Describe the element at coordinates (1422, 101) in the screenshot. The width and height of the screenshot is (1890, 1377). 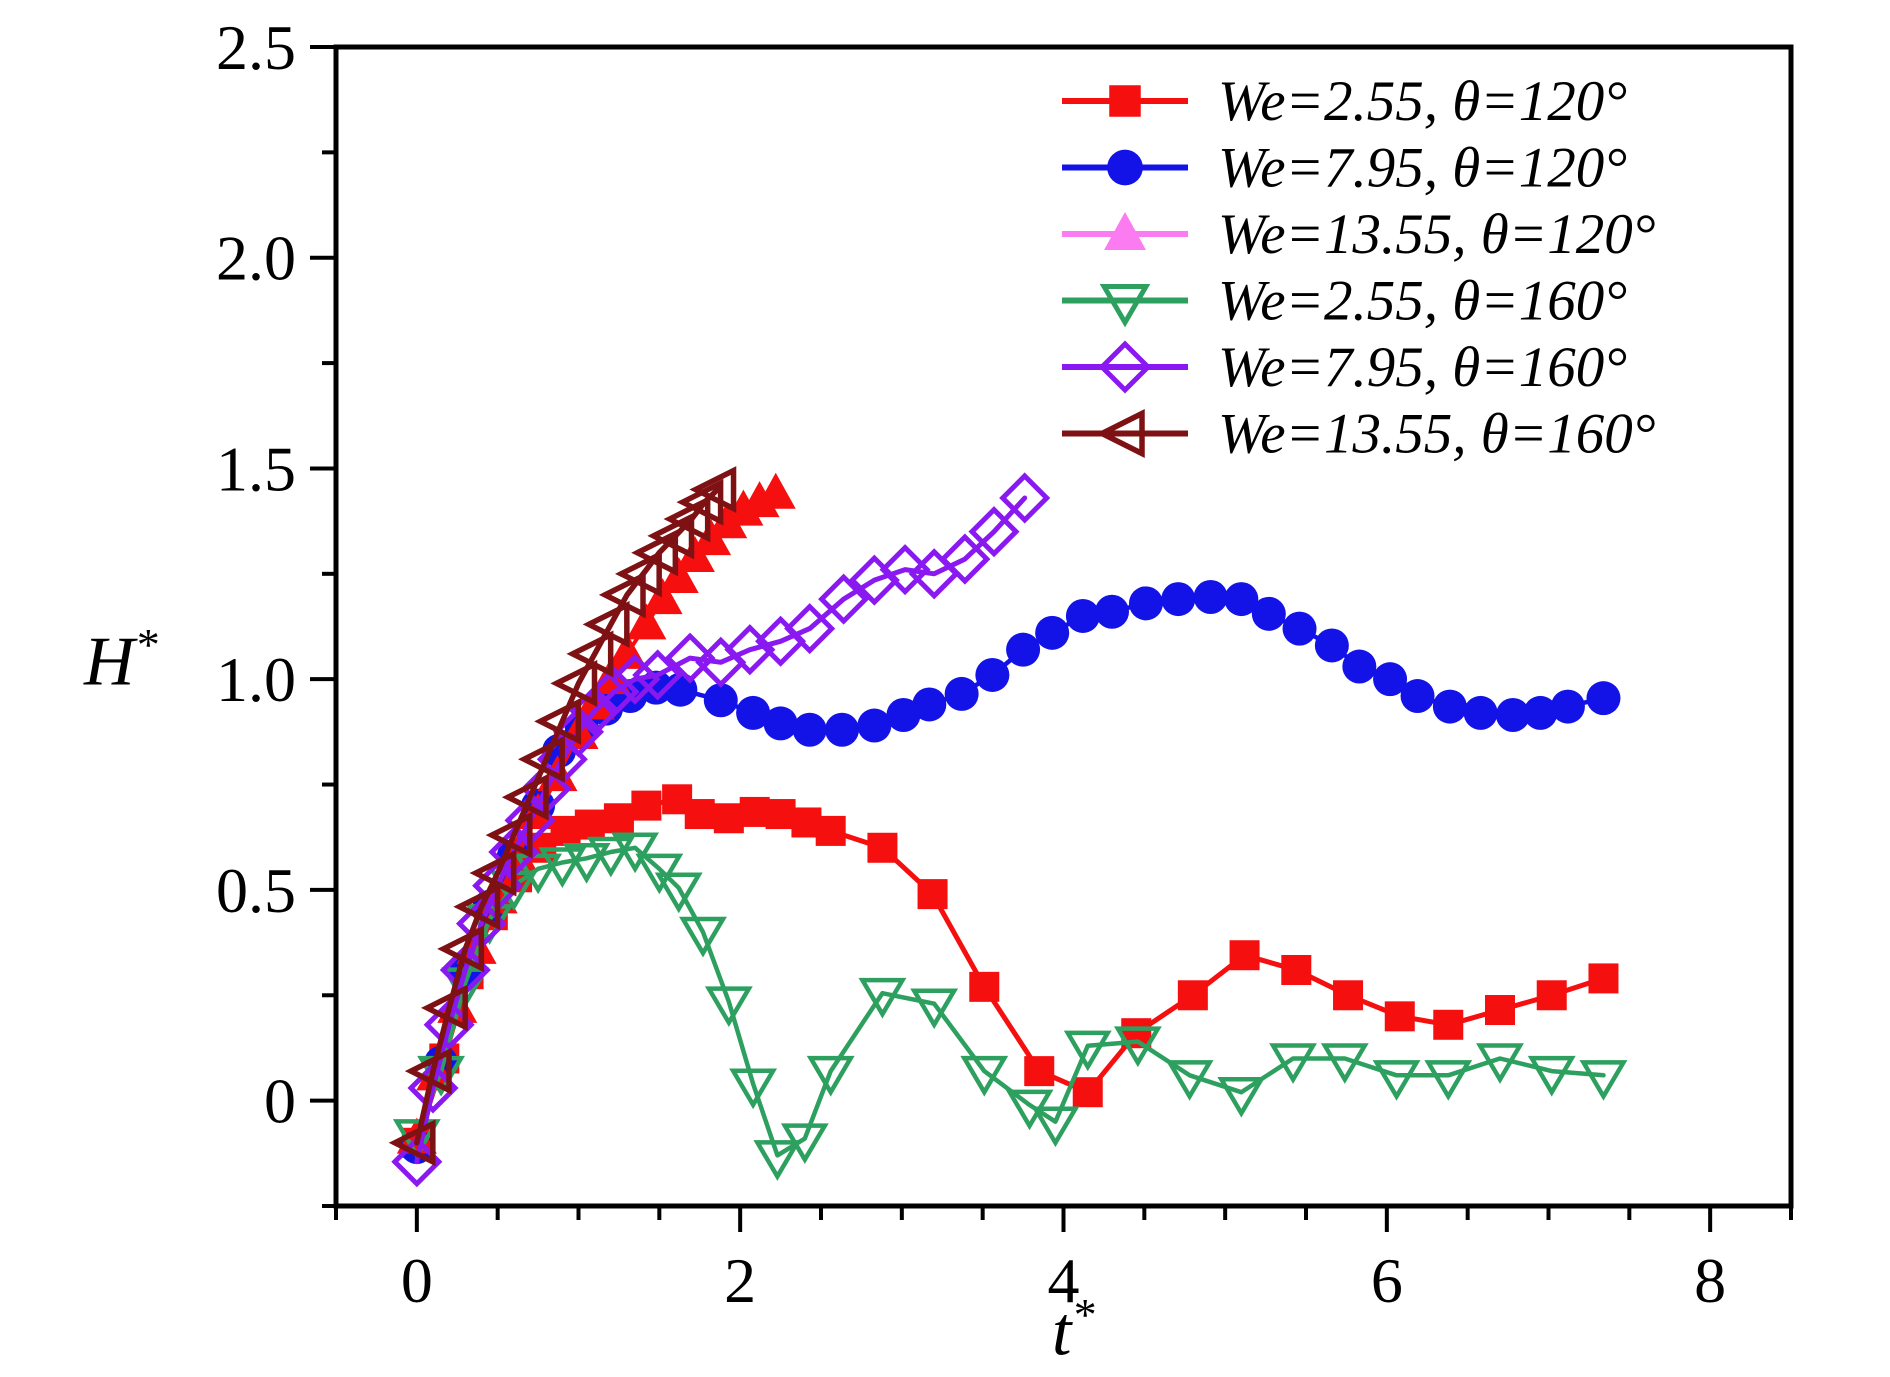
I see `legend-label: We=2.55, θ=120°` at that location.